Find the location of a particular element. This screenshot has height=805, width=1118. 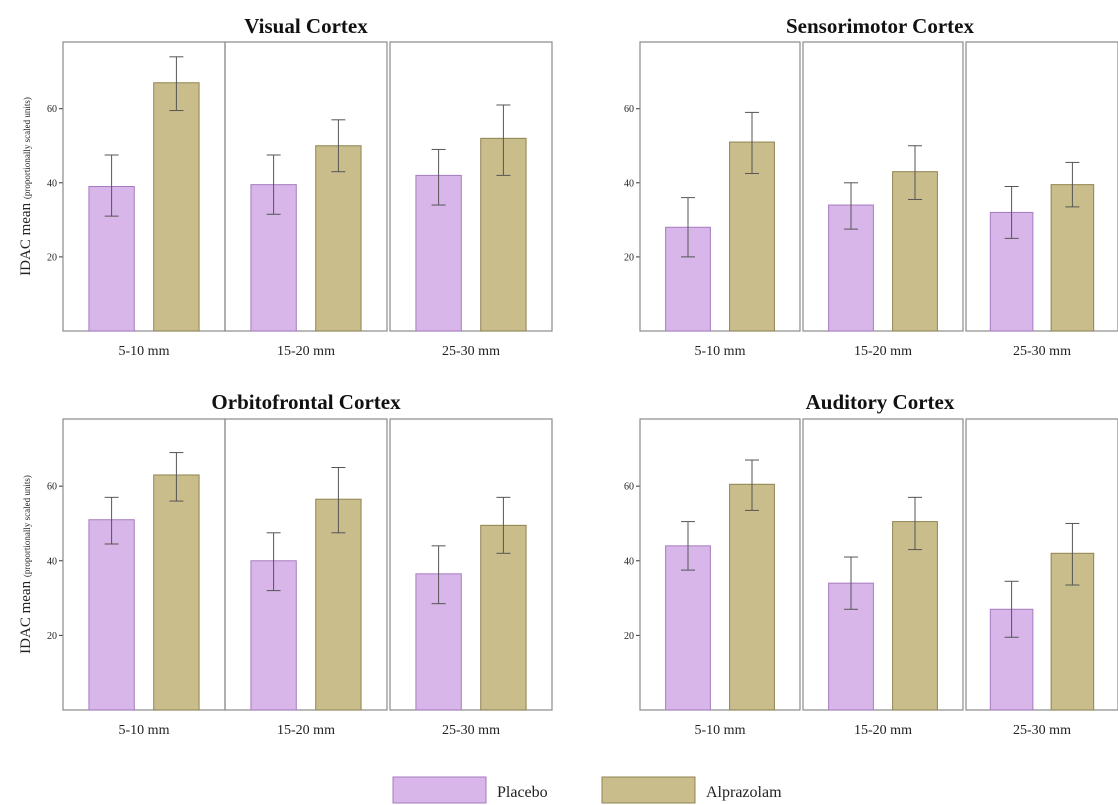

chart-title: Visual Cortex is located at coordinates (306, 26).